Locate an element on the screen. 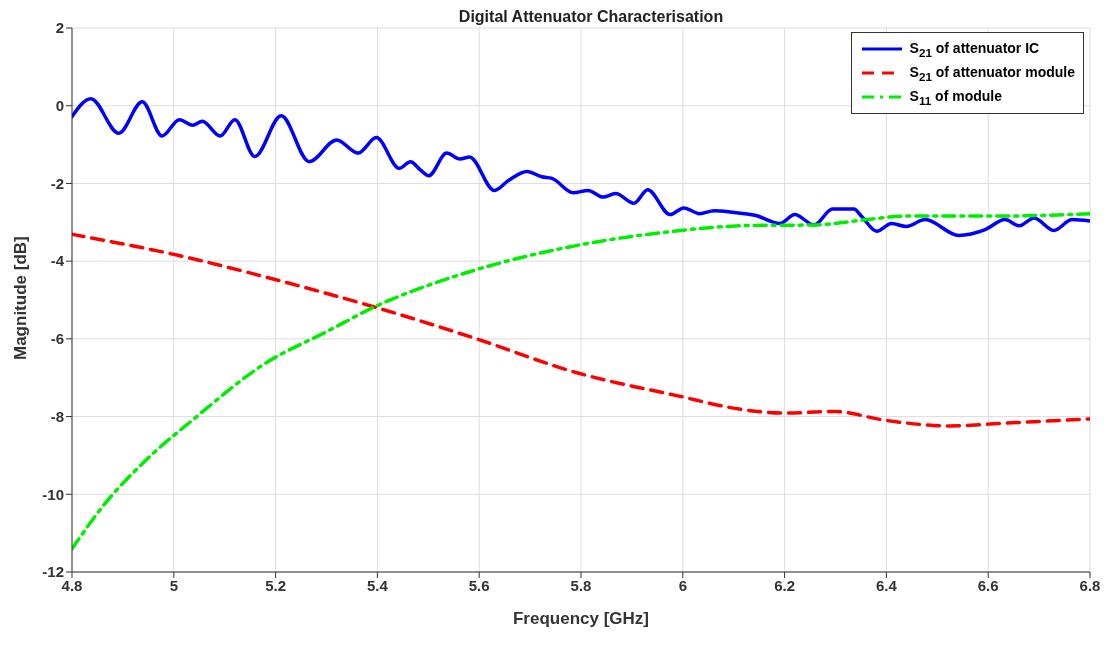 This screenshot has width=1118, height=650. x-tick-label: 6 is located at coordinates (682, 585).